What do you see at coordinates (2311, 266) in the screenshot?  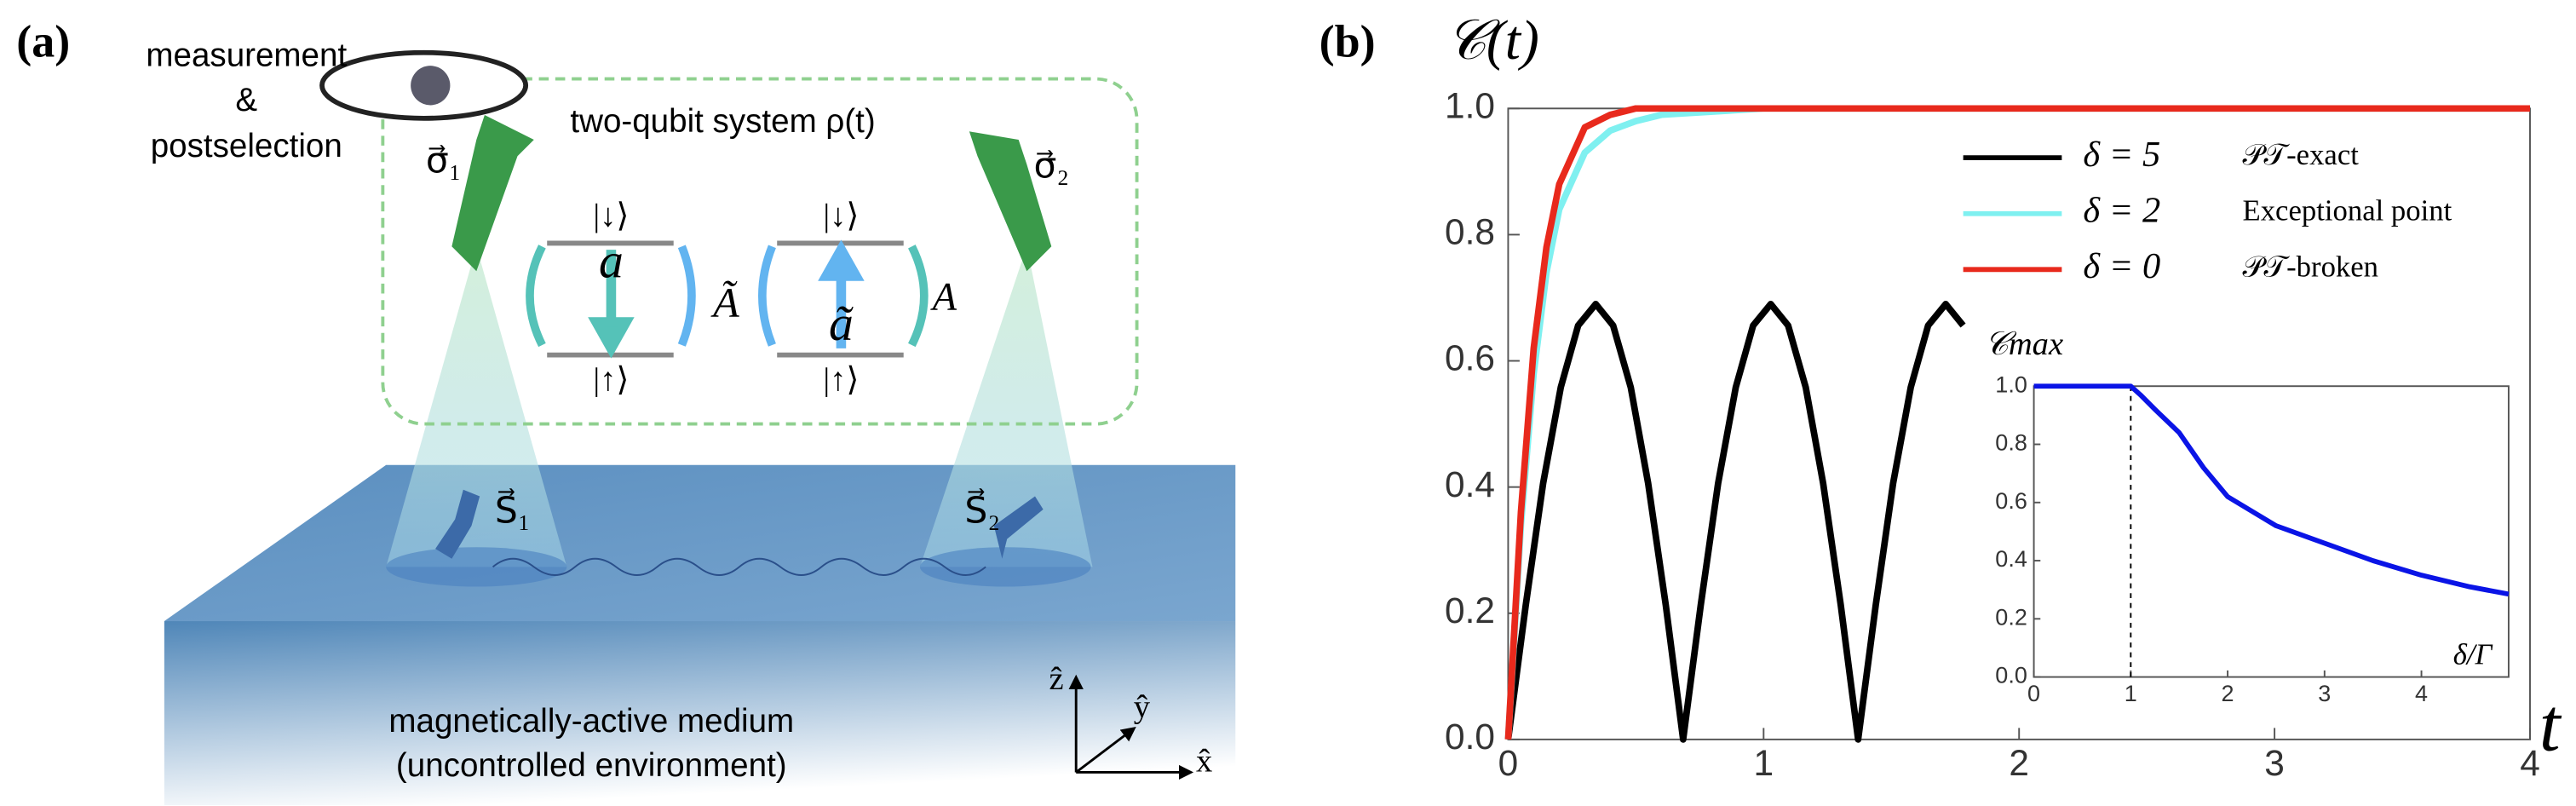 I see `legend-note: 𝒫𝒯-broken` at bounding box center [2311, 266].